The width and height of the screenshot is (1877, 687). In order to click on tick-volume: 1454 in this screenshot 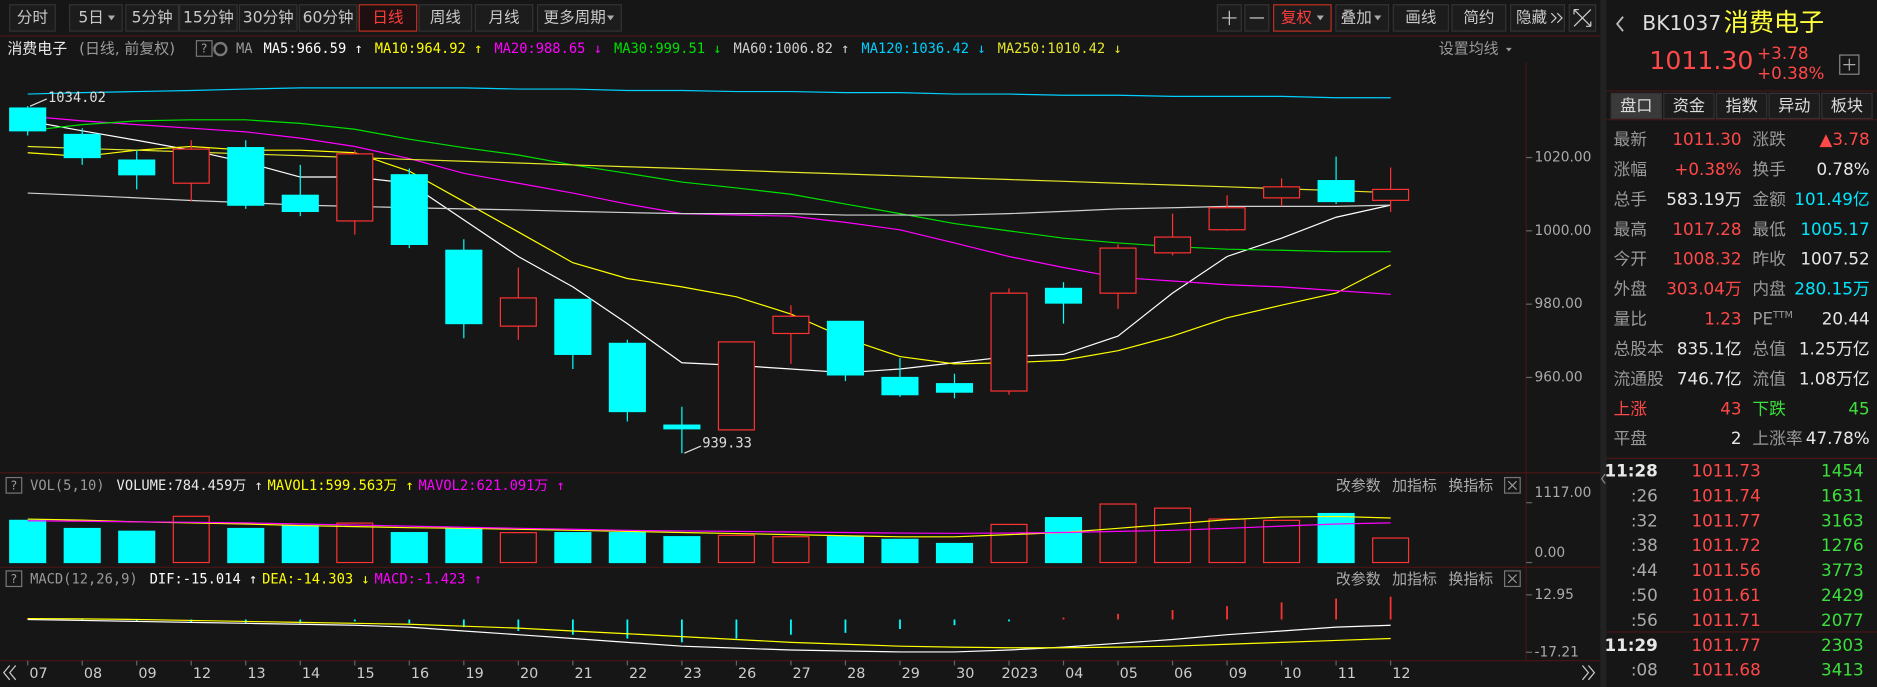, I will do `click(1842, 471)`.